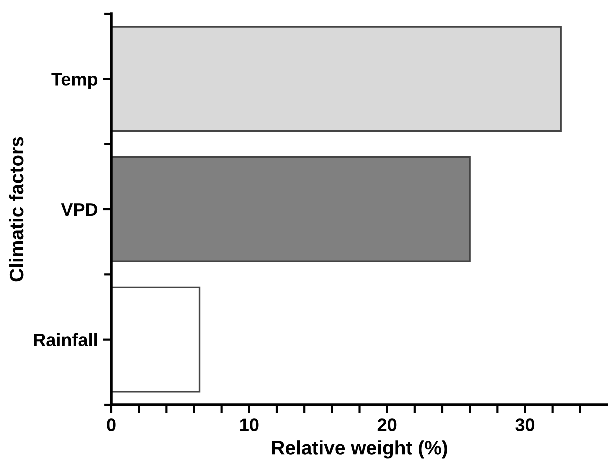 The height and width of the screenshot is (469, 608). I want to click on x-tick-label: 20, so click(387, 425).